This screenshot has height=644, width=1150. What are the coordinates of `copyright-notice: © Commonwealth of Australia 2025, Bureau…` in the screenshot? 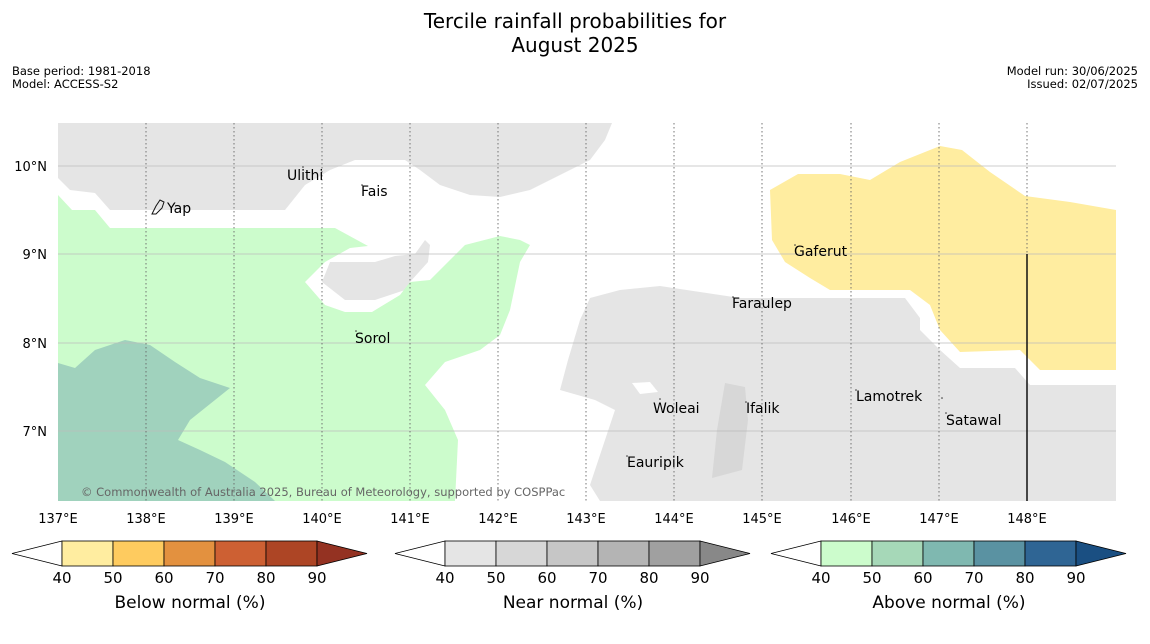 It's located at (323, 492).